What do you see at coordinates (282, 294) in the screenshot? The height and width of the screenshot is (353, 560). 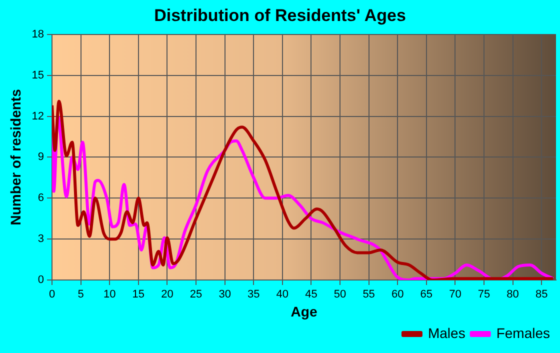 I see `x-tick-label: 40` at bounding box center [282, 294].